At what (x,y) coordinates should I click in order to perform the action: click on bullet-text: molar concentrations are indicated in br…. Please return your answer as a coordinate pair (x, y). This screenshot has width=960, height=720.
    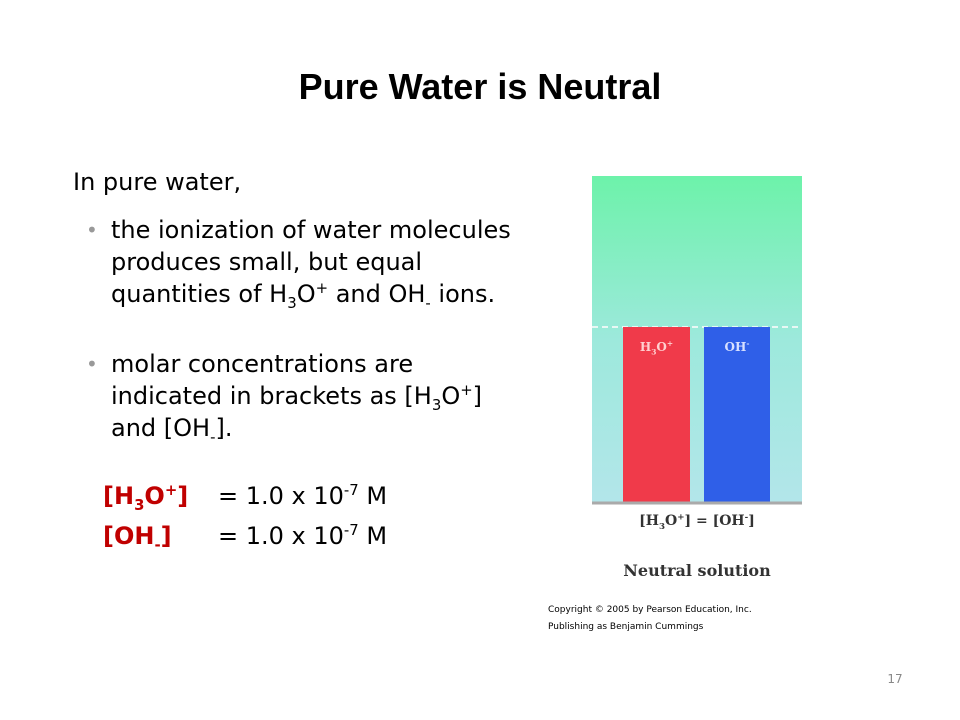
    Looking at the image, I should click on (311, 396).